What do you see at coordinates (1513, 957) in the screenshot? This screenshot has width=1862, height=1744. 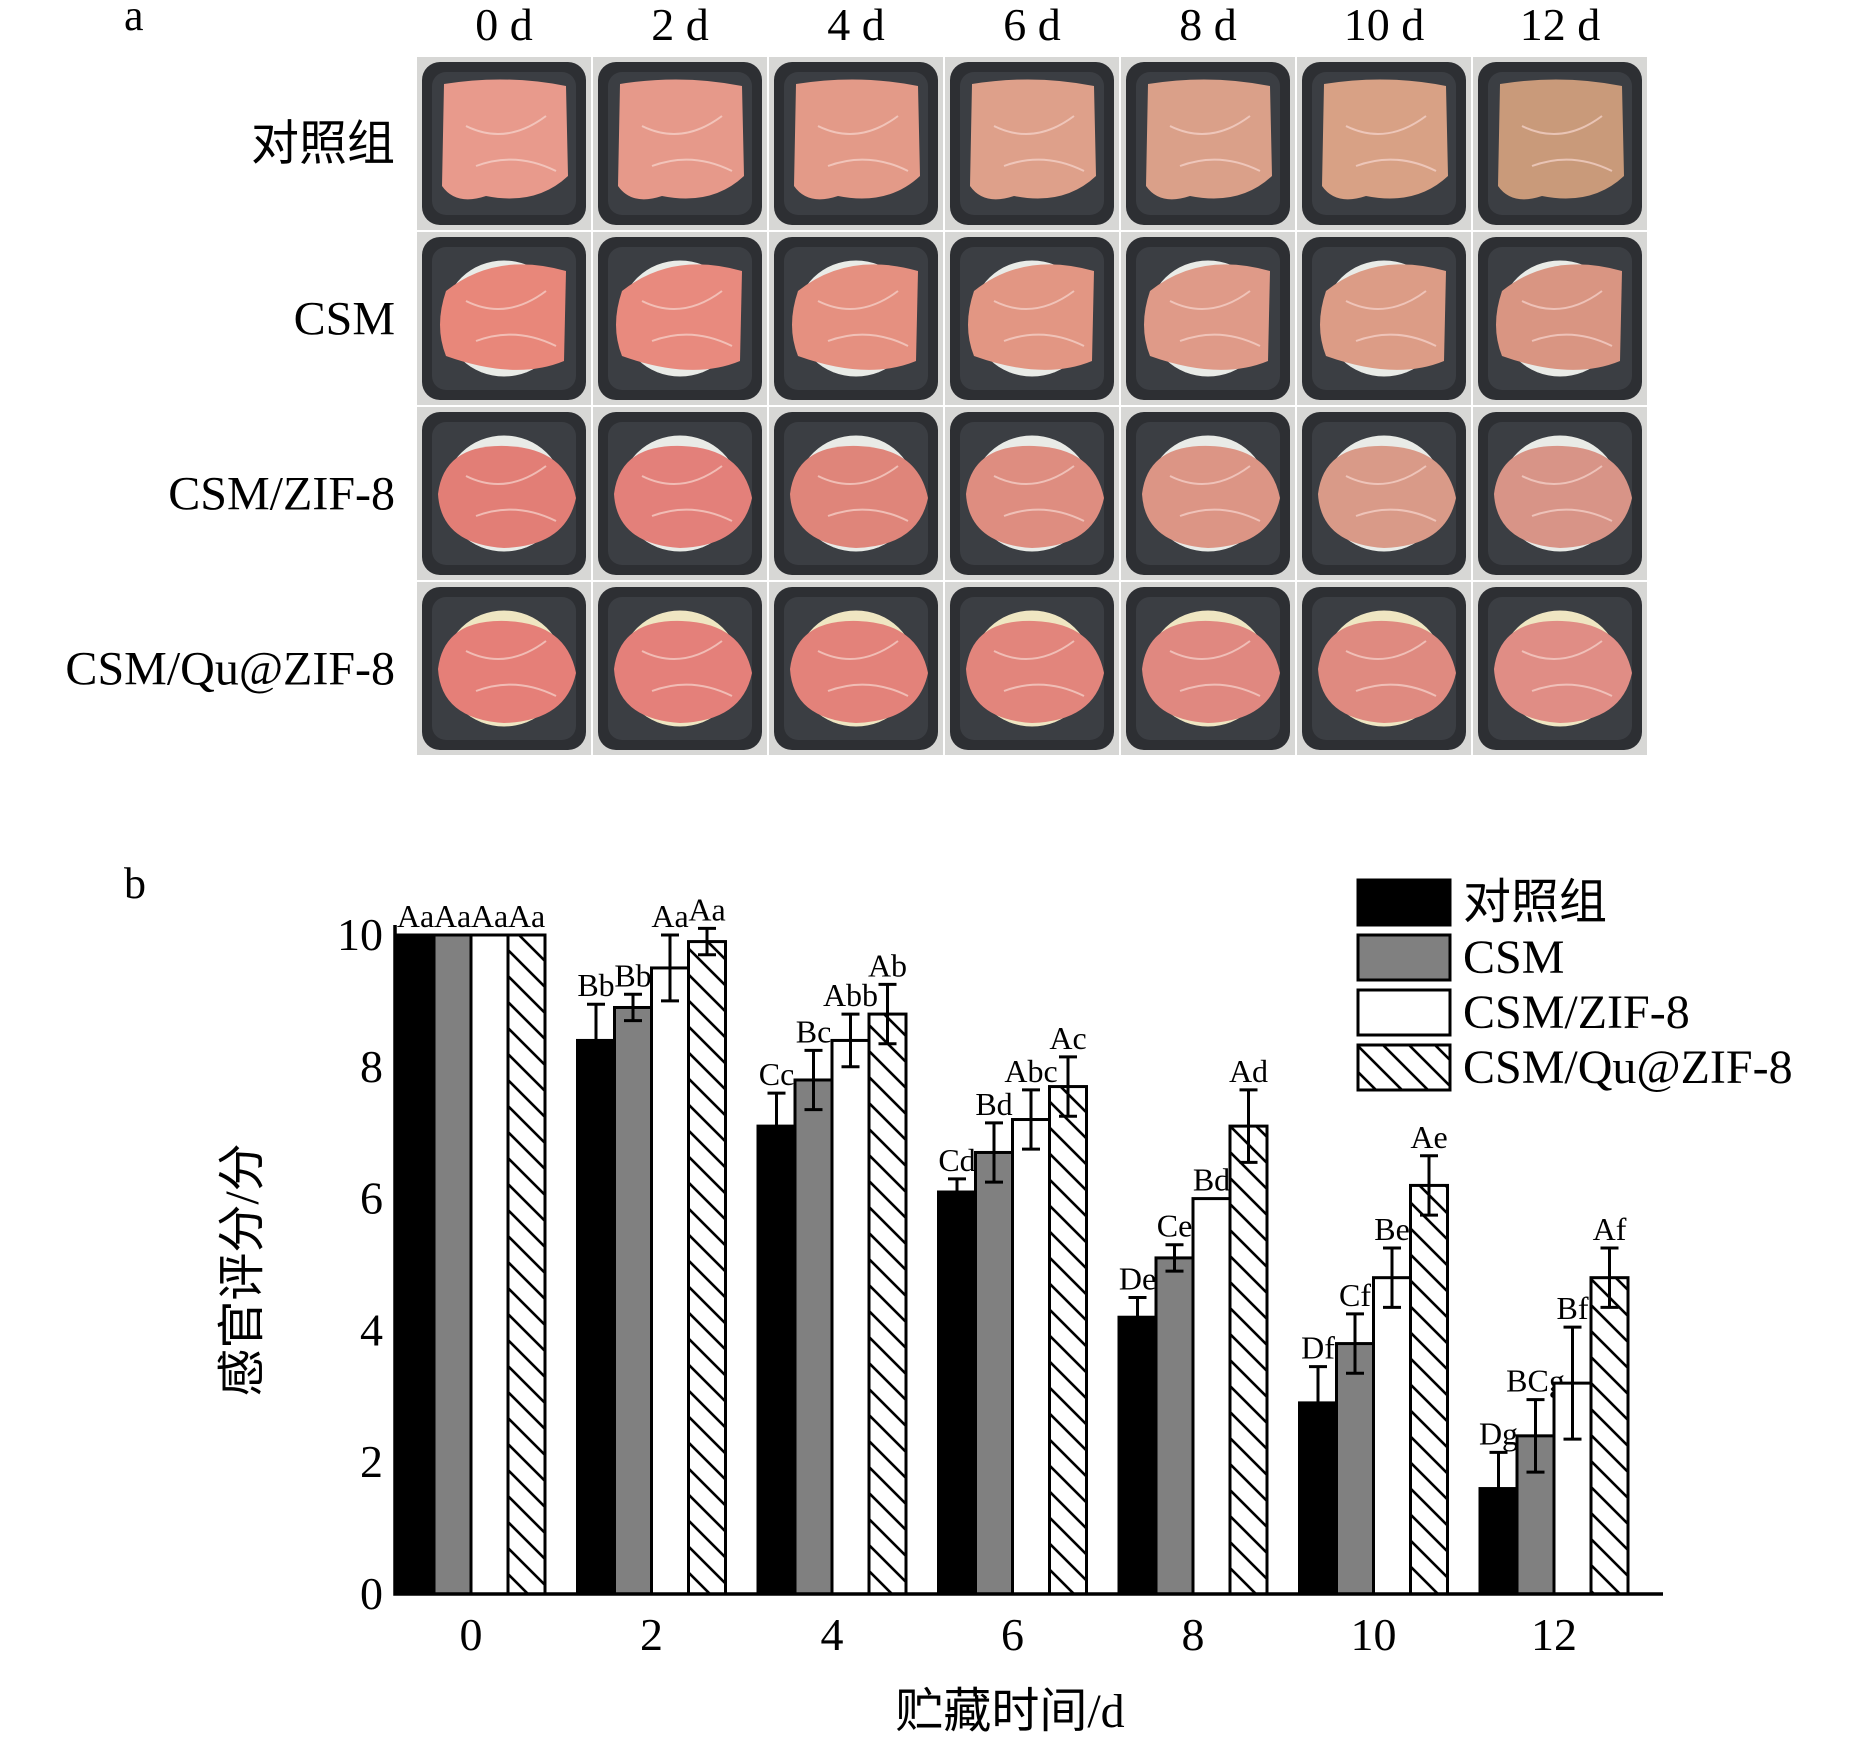 I see `legend-label: CSM` at bounding box center [1513, 957].